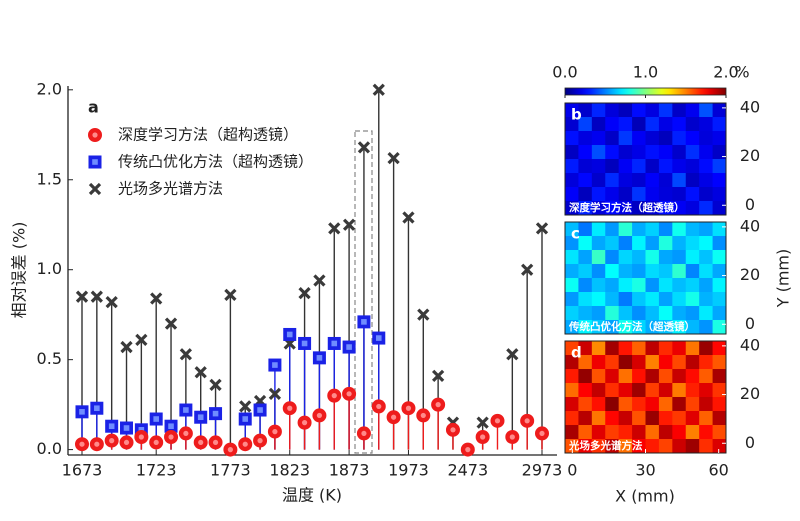 The image size is (800, 521). I want to click on legend-label: 深度学习方法（超构透镜）, so click(208, 135).